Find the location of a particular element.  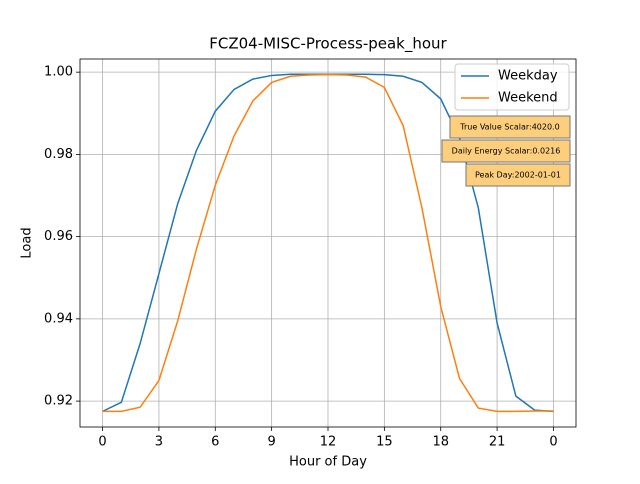

annotation: Daily Energy Scalar:0.0216 is located at coordinates (506, 151).